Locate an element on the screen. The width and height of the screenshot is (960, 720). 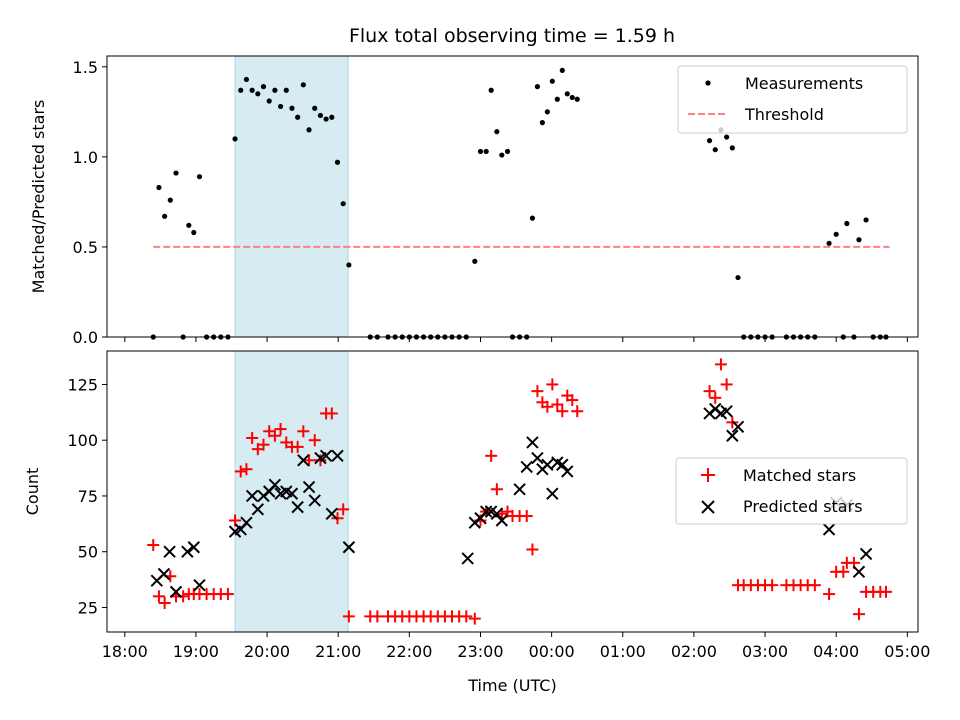
legend-label-measurements: Measurements is located at coordinates (804, 83).